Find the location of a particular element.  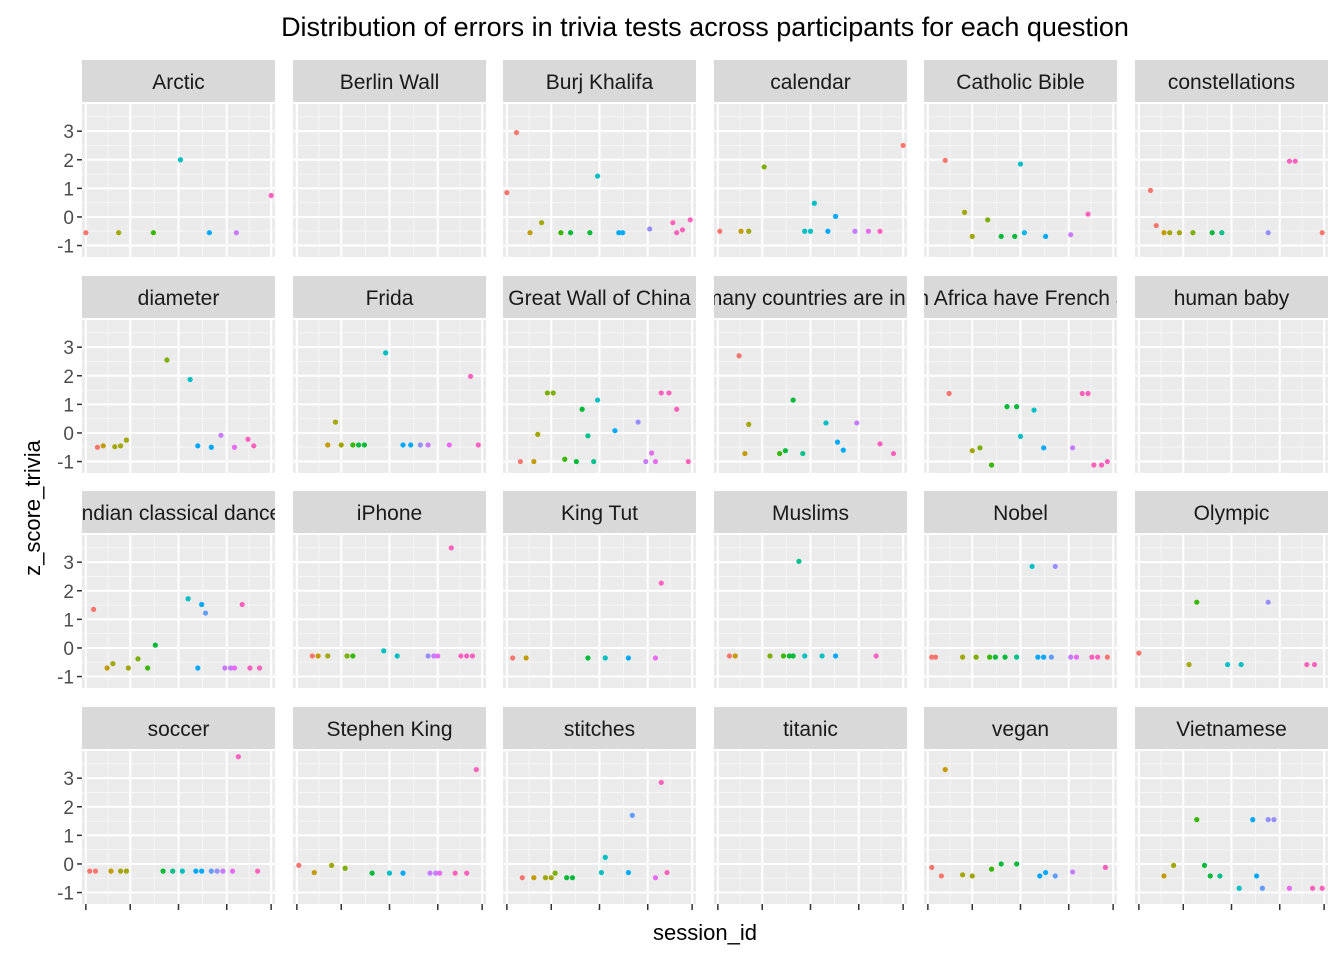

facet-strip-label: Olympic is located at coordinates (1232, 513).